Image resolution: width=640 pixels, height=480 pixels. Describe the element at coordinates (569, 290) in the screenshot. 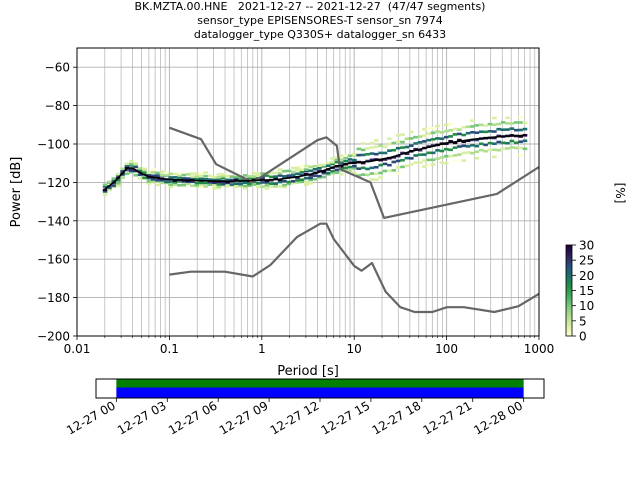

I see `colorbar-gradient` at that location.